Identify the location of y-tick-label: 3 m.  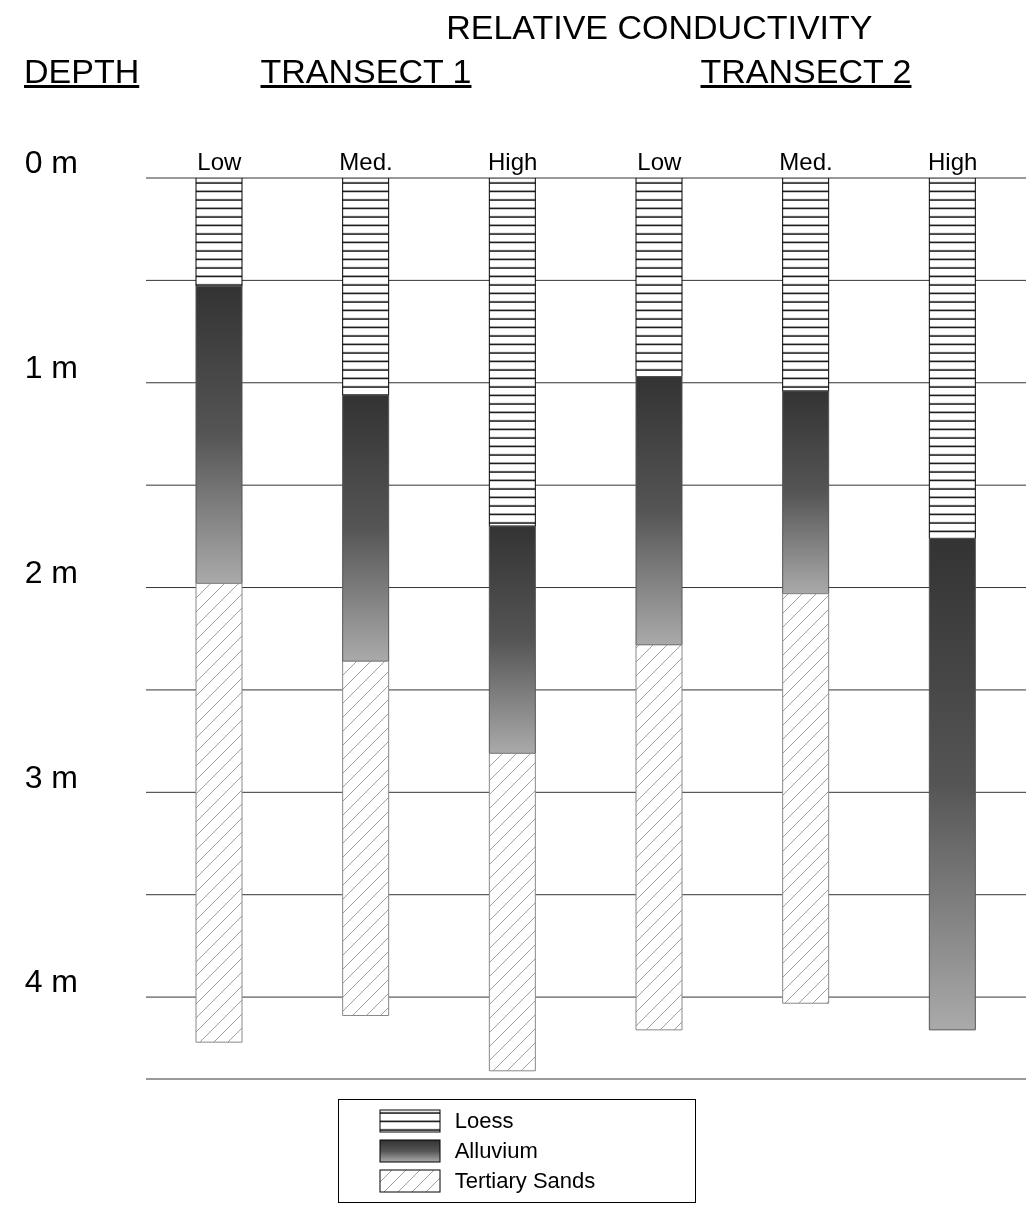
(51, 776).